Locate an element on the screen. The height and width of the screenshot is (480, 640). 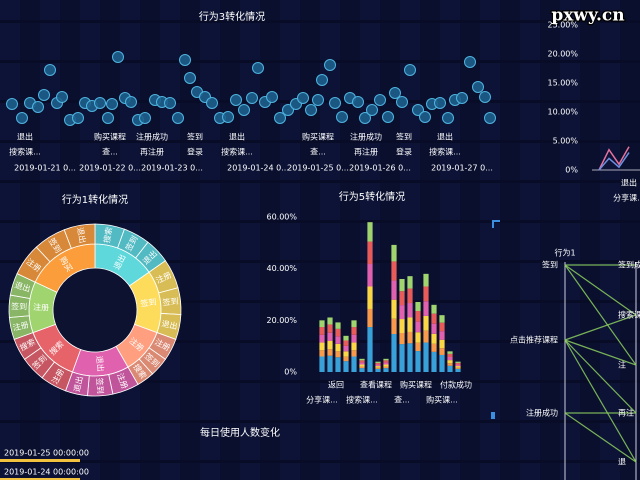
x-tick-label: 退出 is located at coordinates (445, 137).